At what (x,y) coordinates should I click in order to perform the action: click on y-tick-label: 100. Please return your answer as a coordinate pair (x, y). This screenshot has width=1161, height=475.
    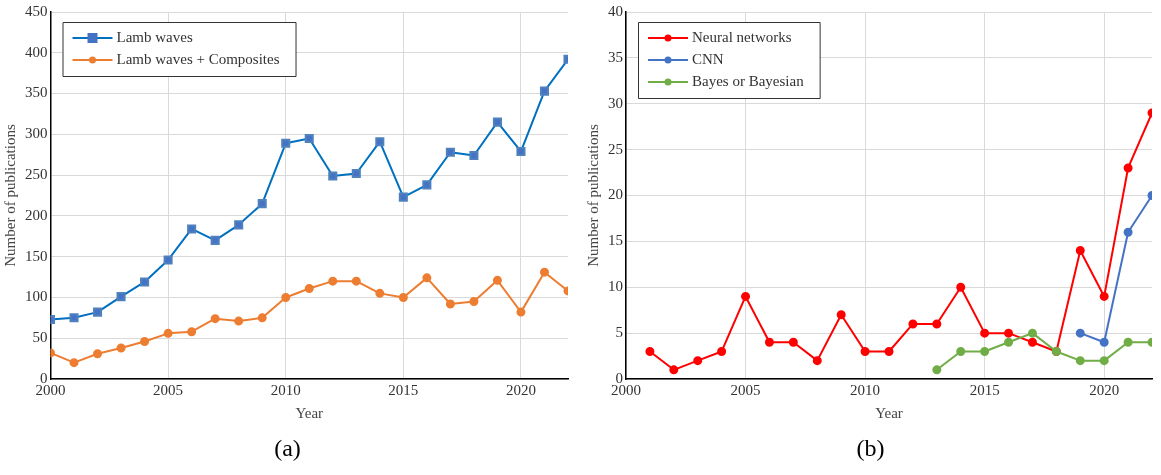
    Looking at the image, I should click on (36, 296).